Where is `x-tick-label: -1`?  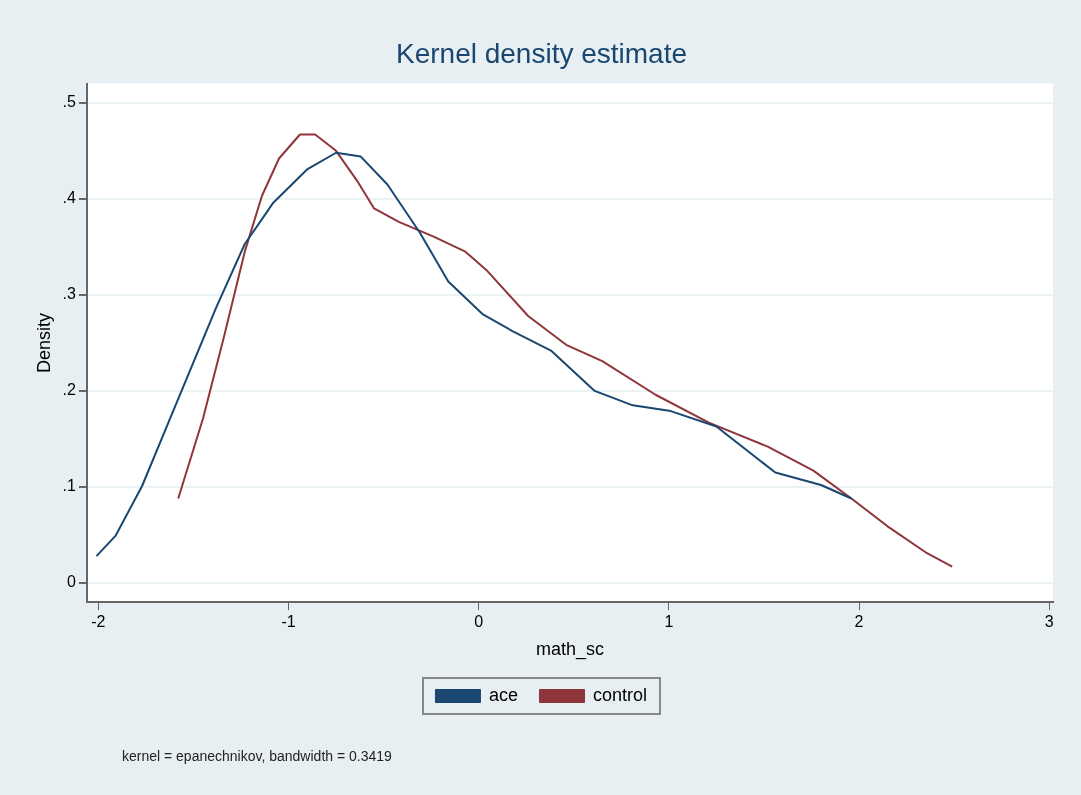
x-tick-label: -1 is located at coordinates (288, 622).